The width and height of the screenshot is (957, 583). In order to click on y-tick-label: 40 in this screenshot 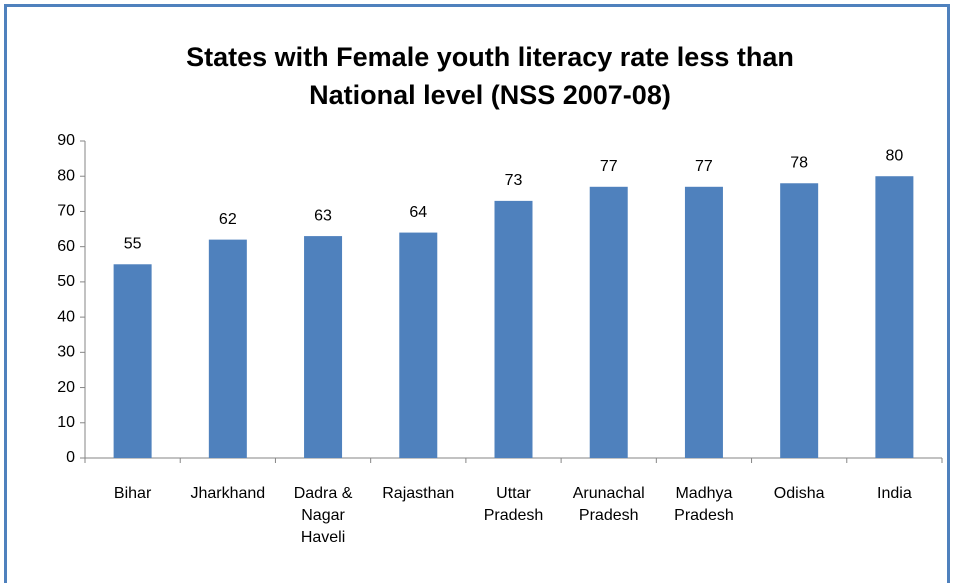, I will do `click(66, 316)`.